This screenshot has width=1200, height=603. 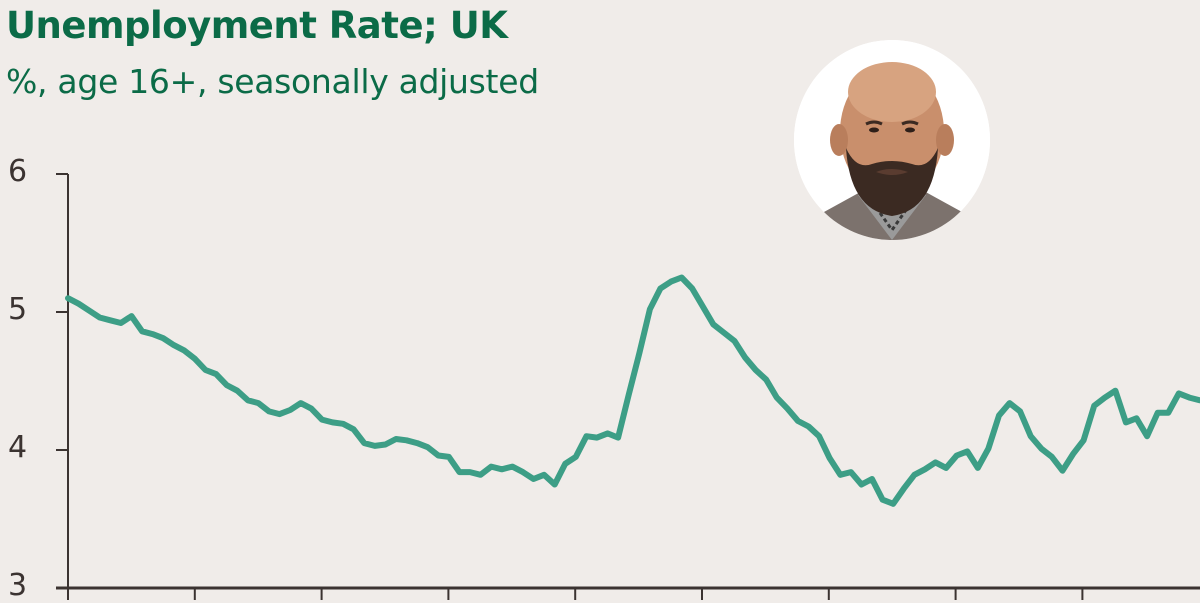 I want to click on author-avatar, so click(x=892, y=140).